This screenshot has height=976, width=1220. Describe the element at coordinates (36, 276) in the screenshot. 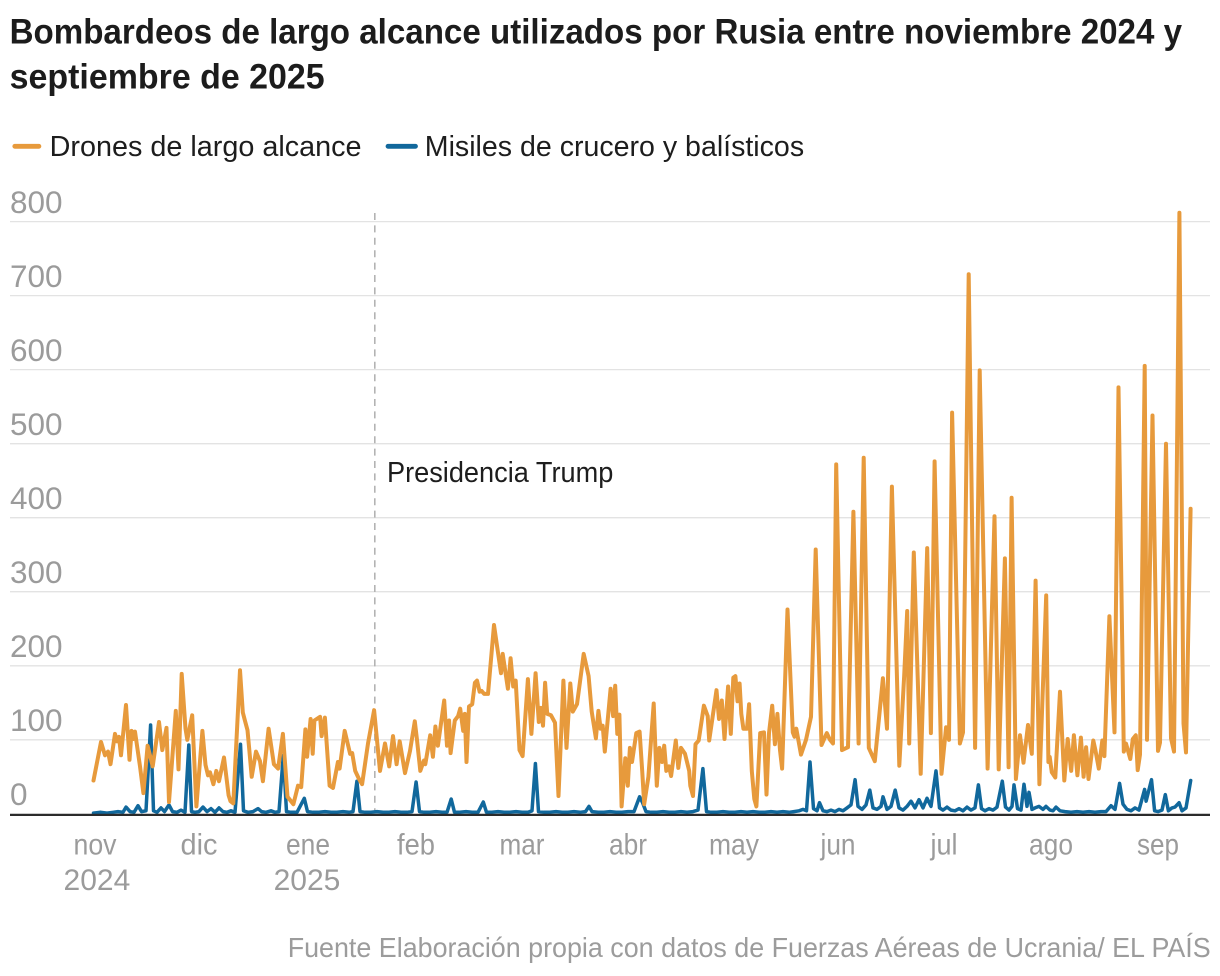

I see `svg-text: 700` at that location.